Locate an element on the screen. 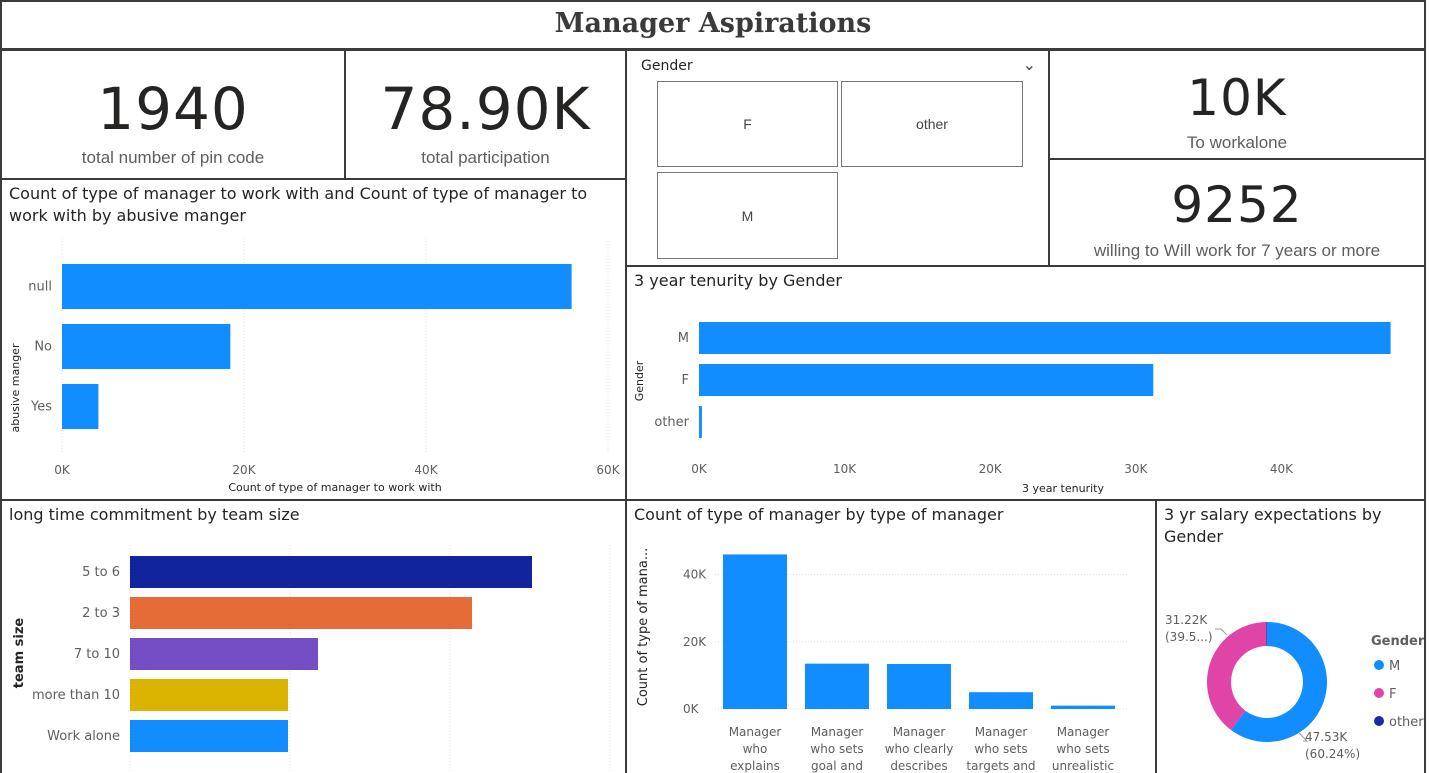 Image resolution: width=1429 pixels, height=773 pixels. kpi-value: 10K is located at coordinates (1237, 98).